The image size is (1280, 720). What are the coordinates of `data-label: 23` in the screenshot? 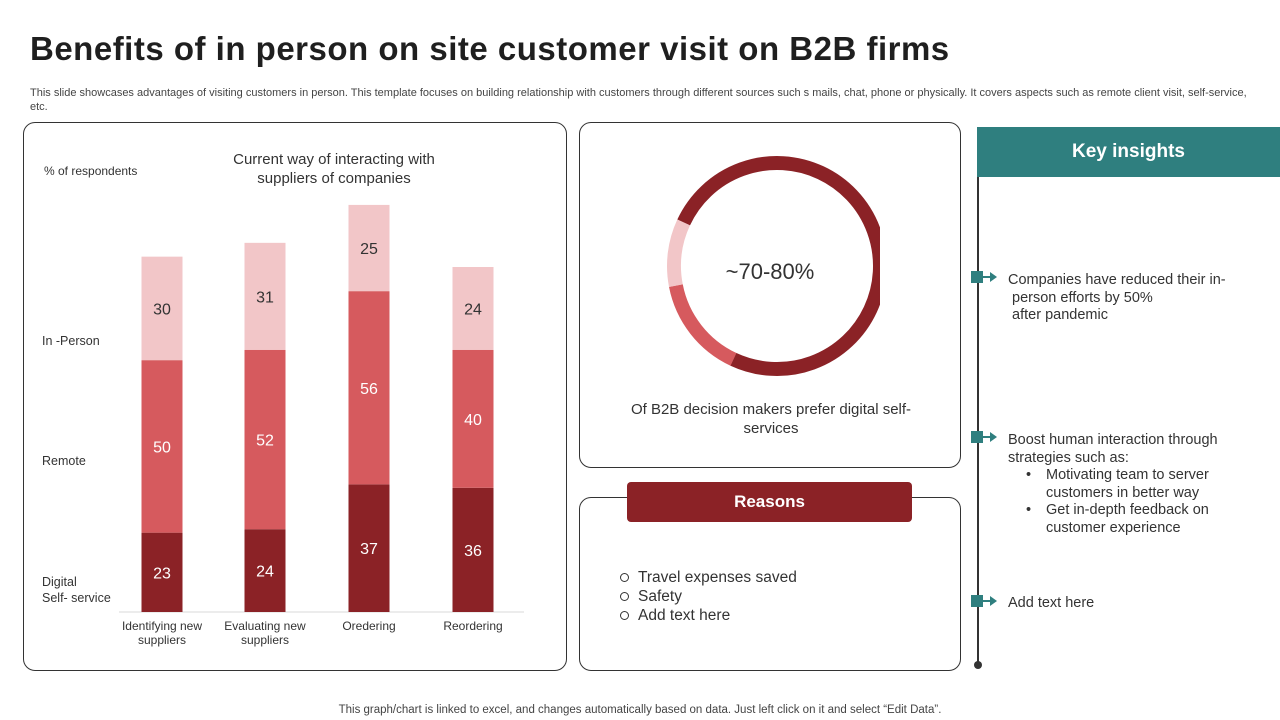 It's located at (162, 573).